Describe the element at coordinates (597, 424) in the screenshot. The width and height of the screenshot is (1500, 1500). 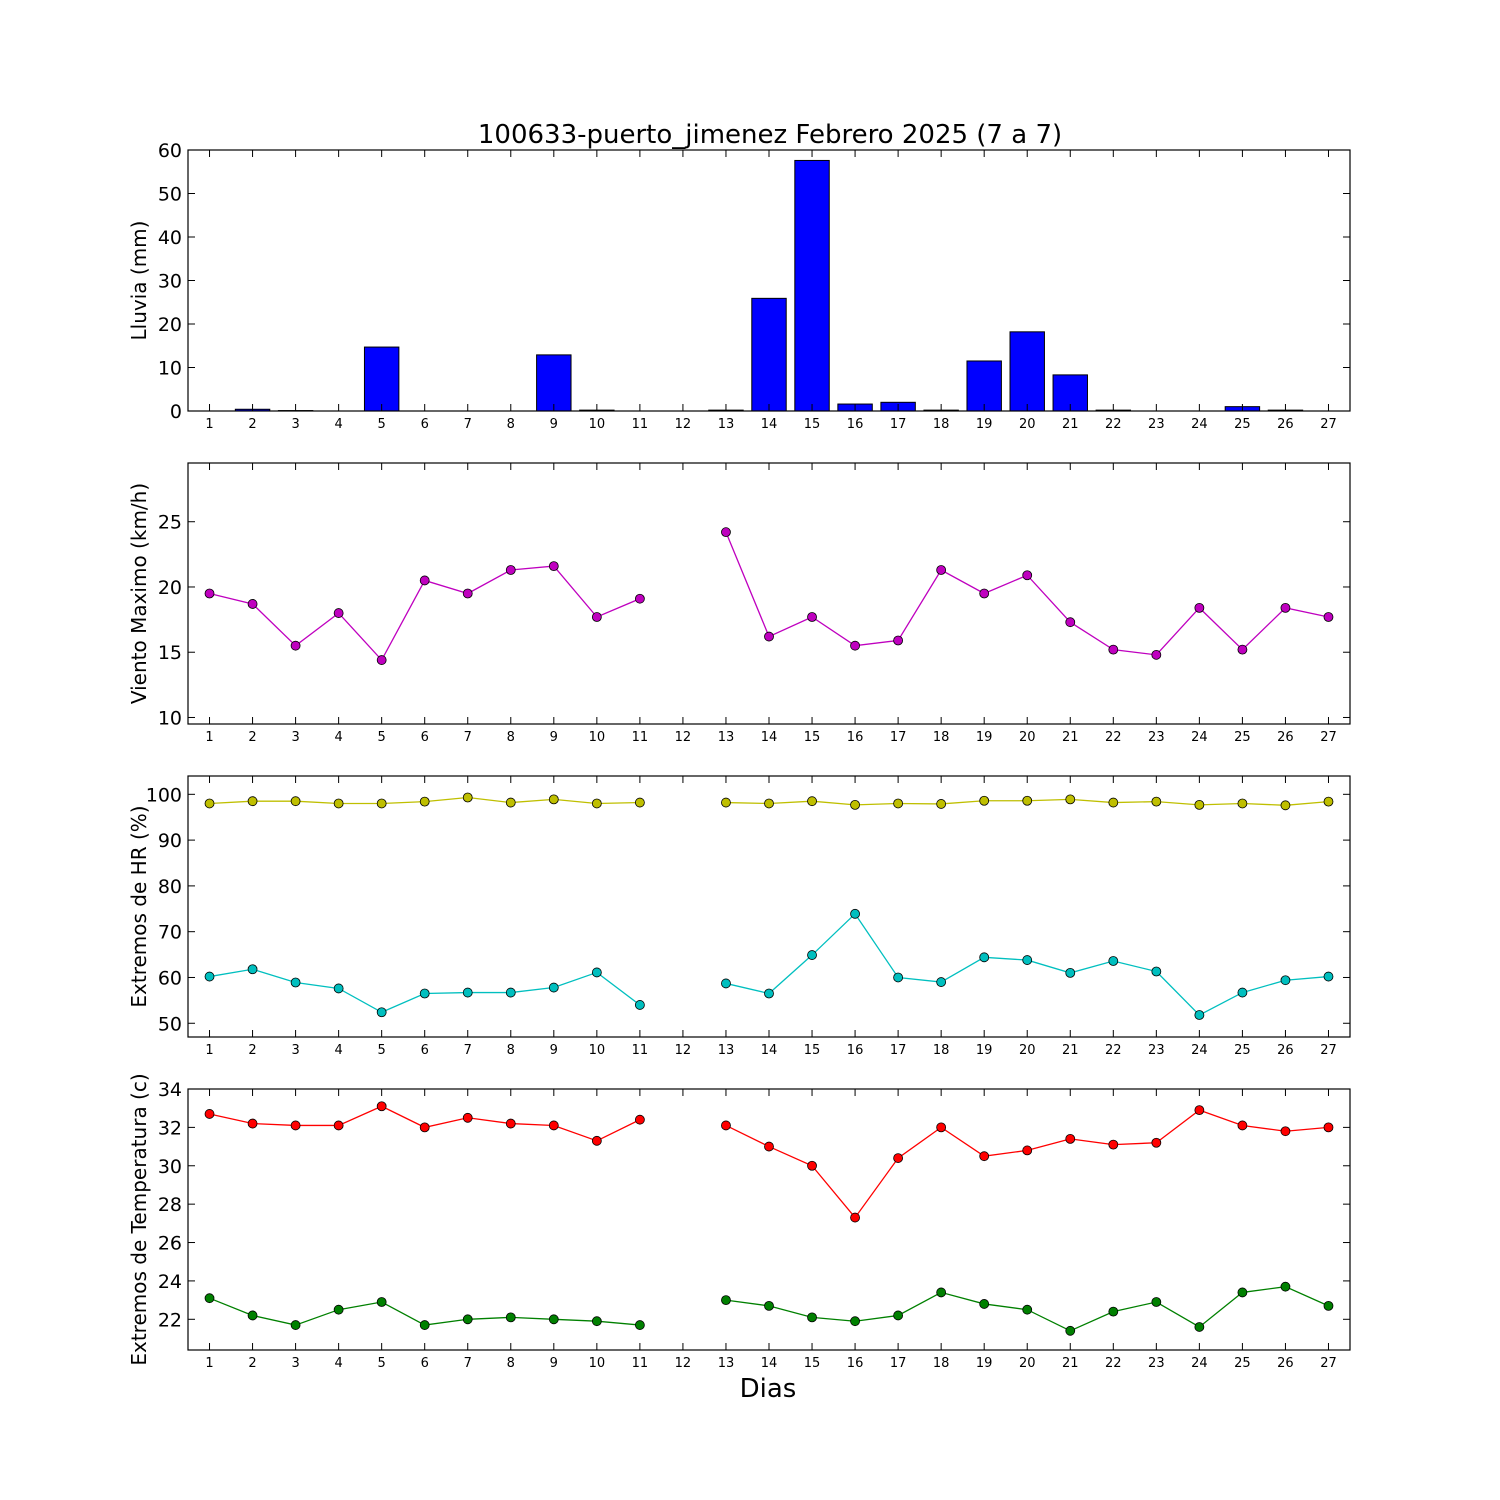
I see `x-tick-label: 10` at that location.